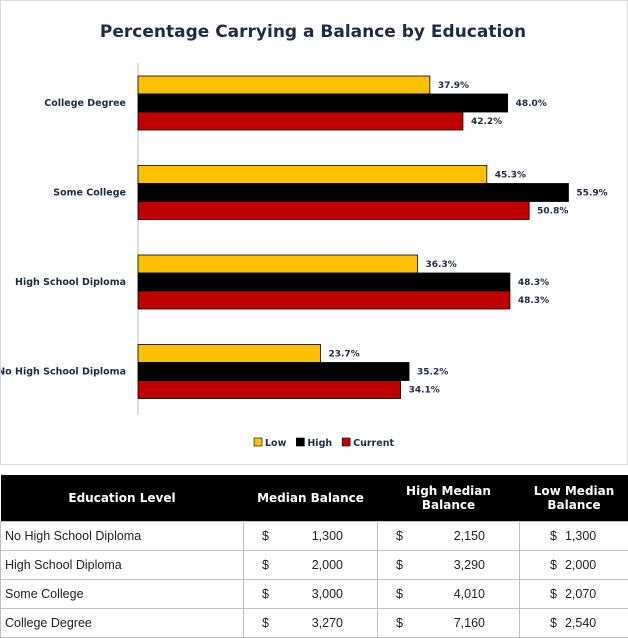 This screenshot has width=628, height=638. What do you see at coordinates (300, 121) in the screenshot?
I see `bar-current-college-degree` at bounding box center [300, 121].